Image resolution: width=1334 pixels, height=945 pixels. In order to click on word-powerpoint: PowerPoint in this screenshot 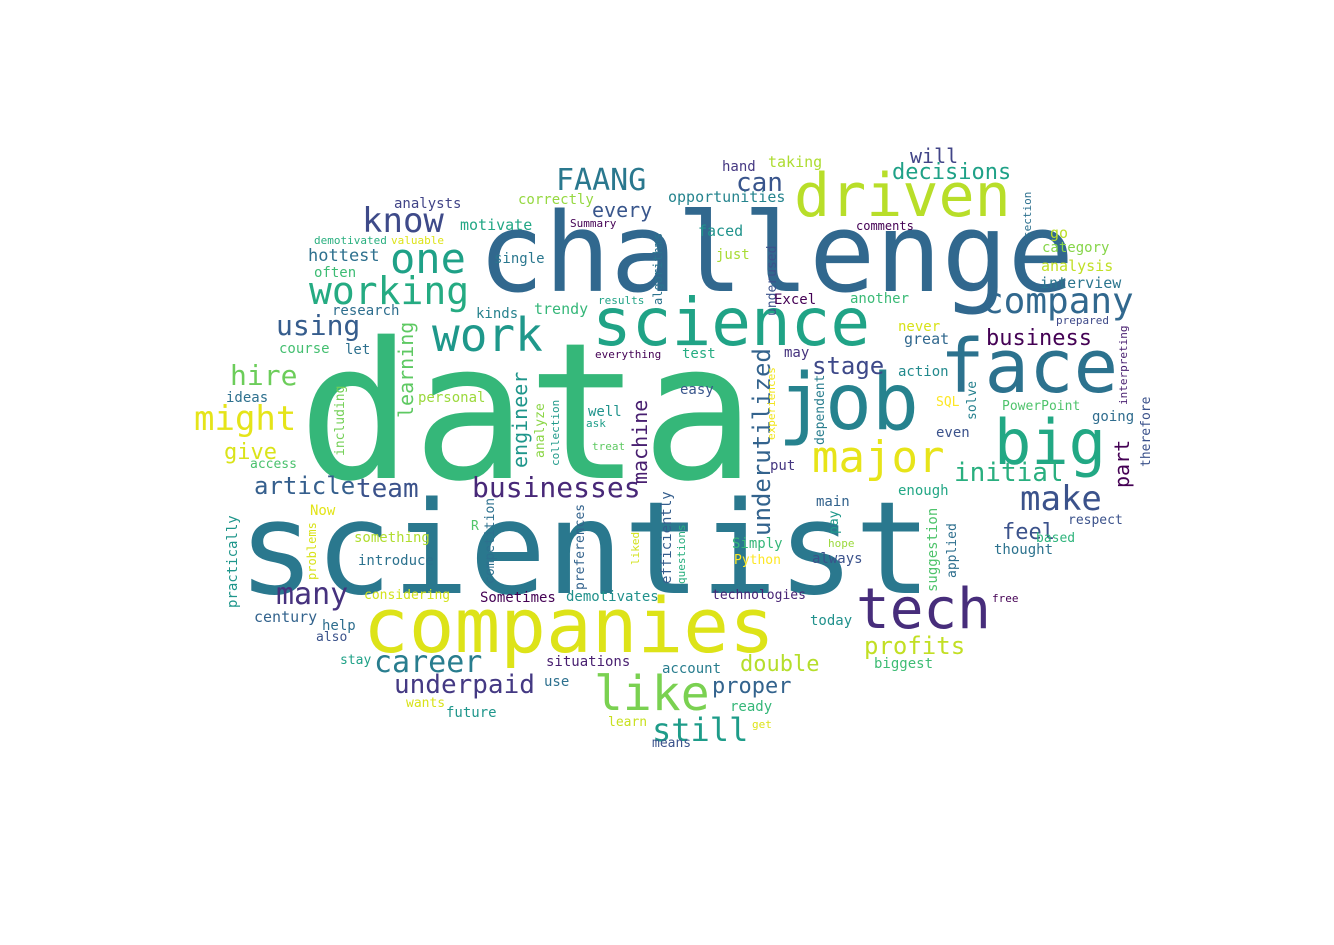, I will do `click(1041, 406)`.